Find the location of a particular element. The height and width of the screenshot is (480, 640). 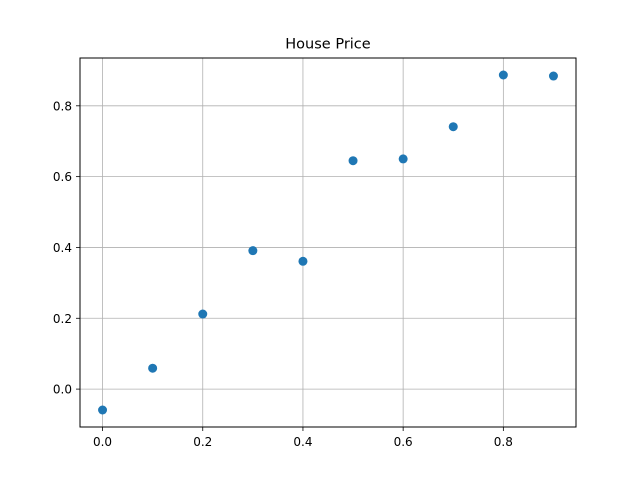

x-tick-label-1: 0.2 is located at coordinates (202, 442).